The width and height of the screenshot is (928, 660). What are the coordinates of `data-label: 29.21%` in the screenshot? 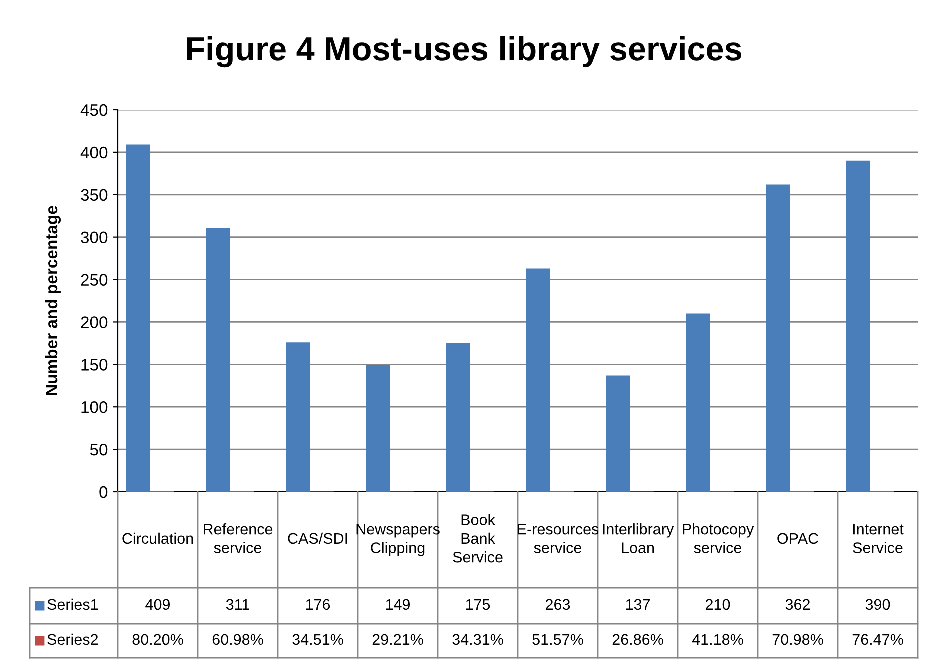 It's located at (398, 640).